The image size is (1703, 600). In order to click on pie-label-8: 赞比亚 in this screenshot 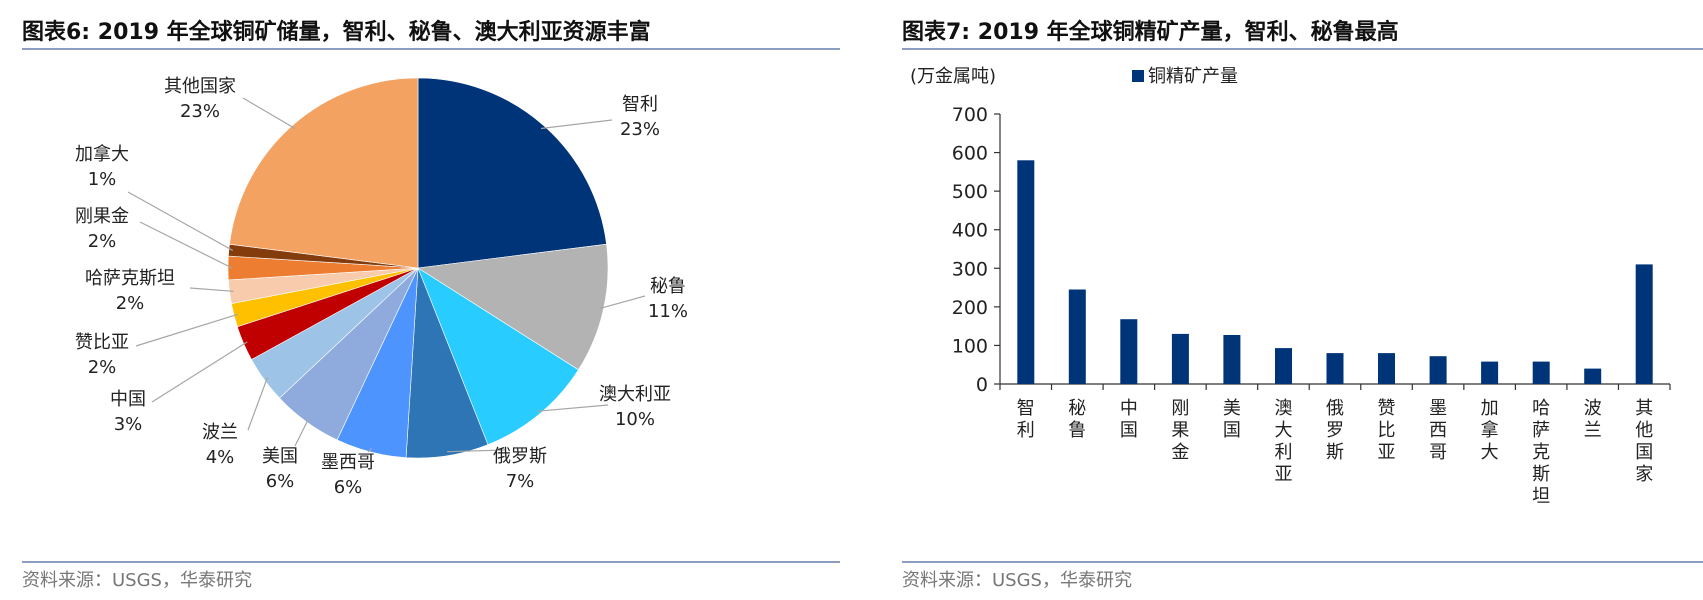, I will do `click(102, 342)`.